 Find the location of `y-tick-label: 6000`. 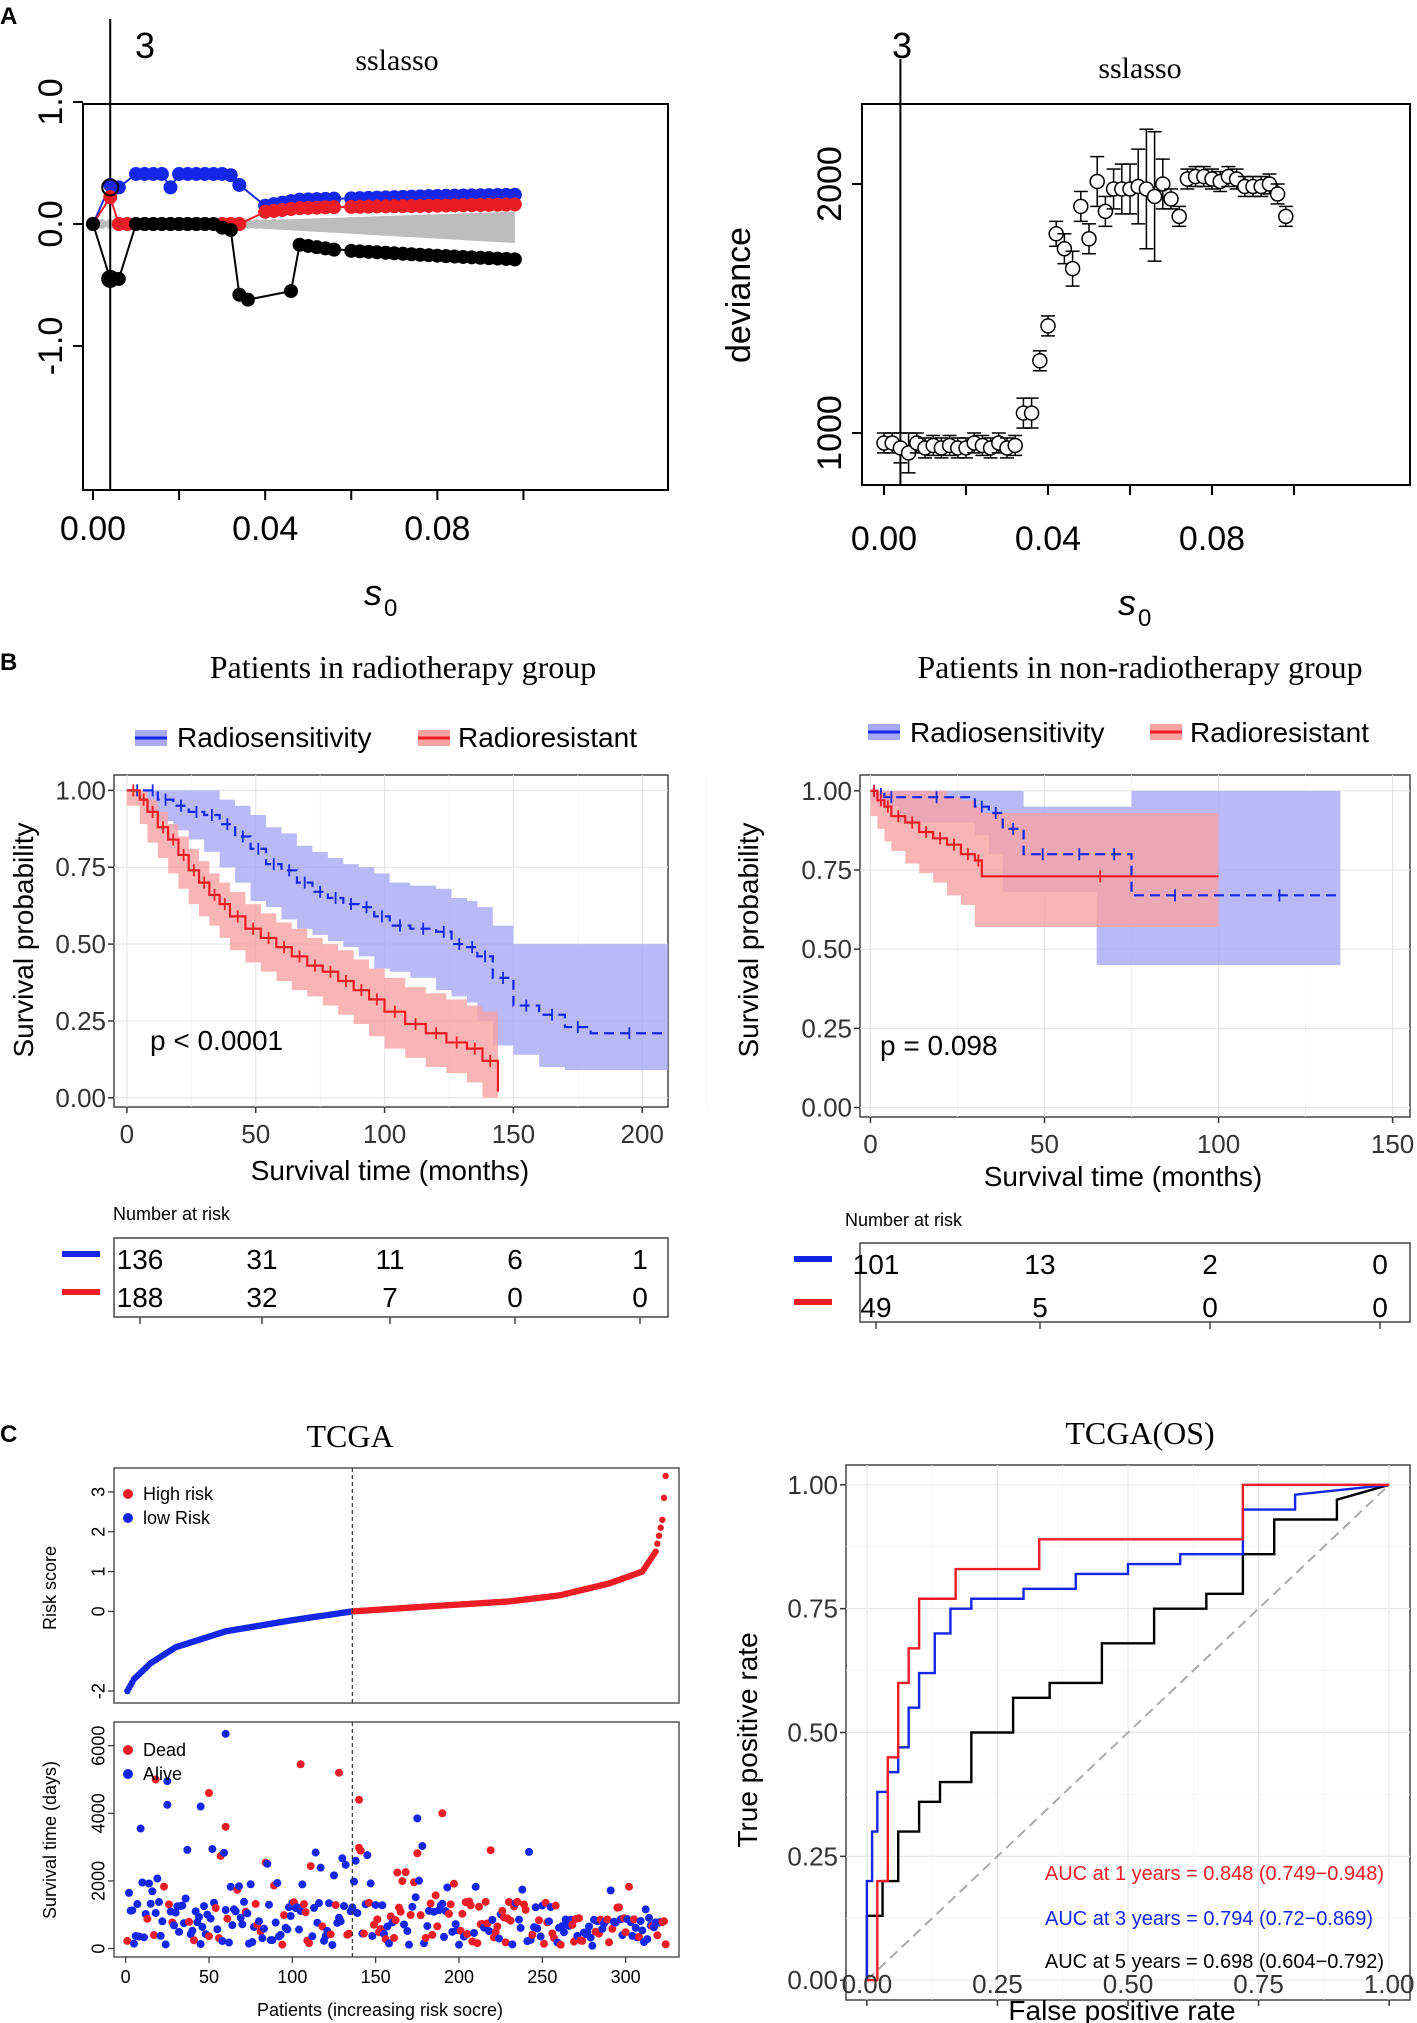

y-tick-label: 6000 is located at coordinates (99, 1746).